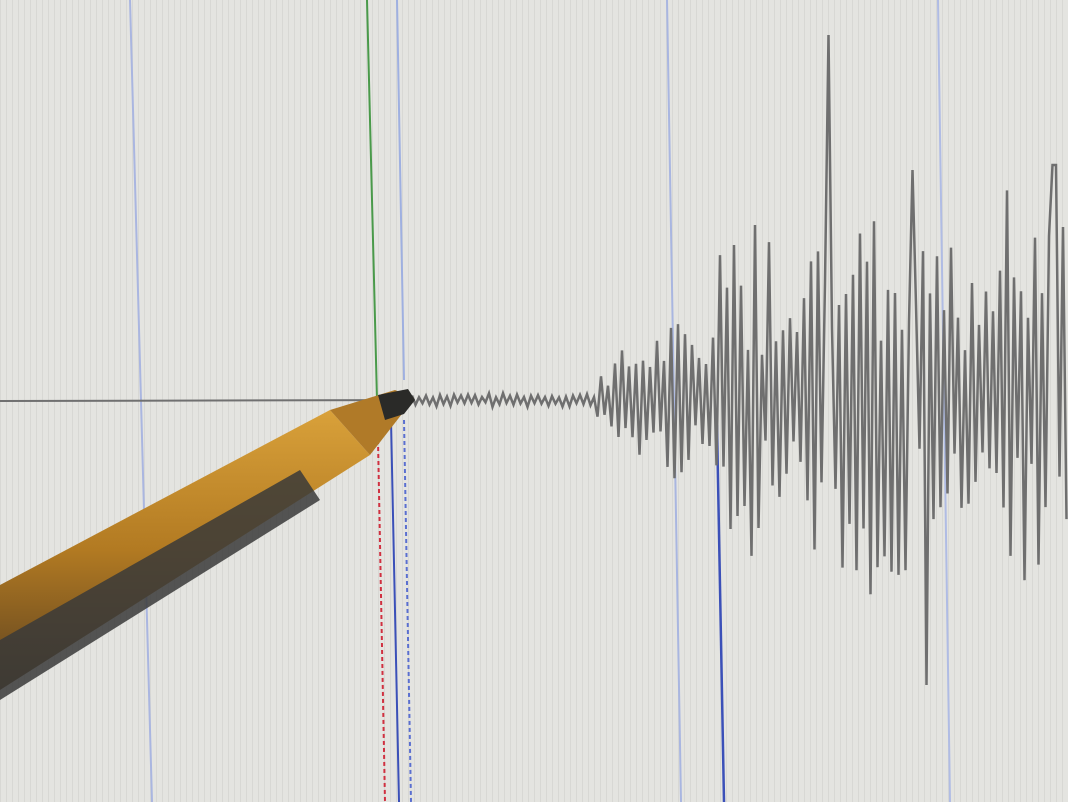  What do you see at coordinates (396, 404) in the screenshot?
I see `pencil-graphite` at bounding box center [396, 404].